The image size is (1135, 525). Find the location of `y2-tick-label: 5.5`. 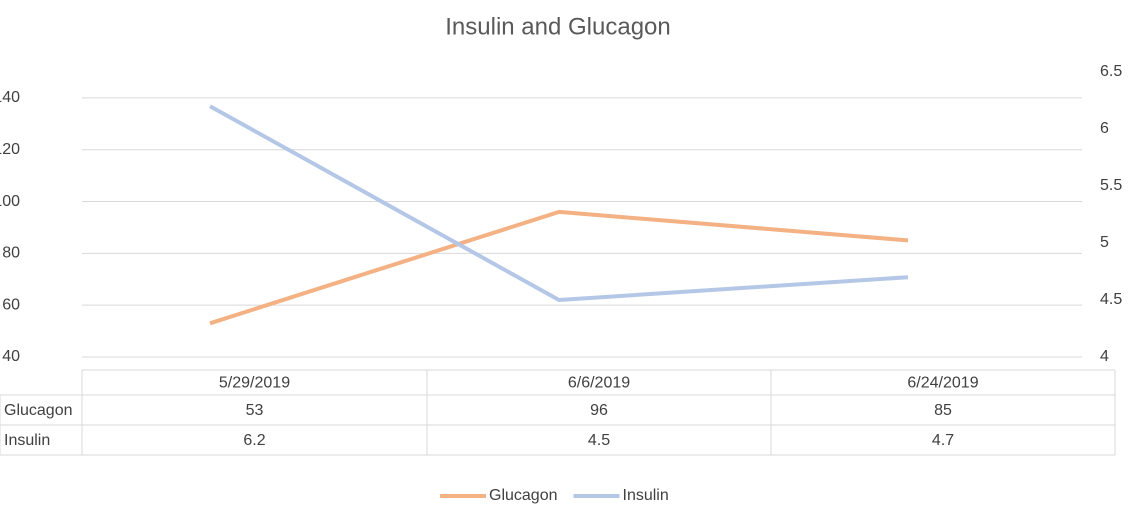

y2-tick-label: 5.5 is located at coordinates (1111, 185).